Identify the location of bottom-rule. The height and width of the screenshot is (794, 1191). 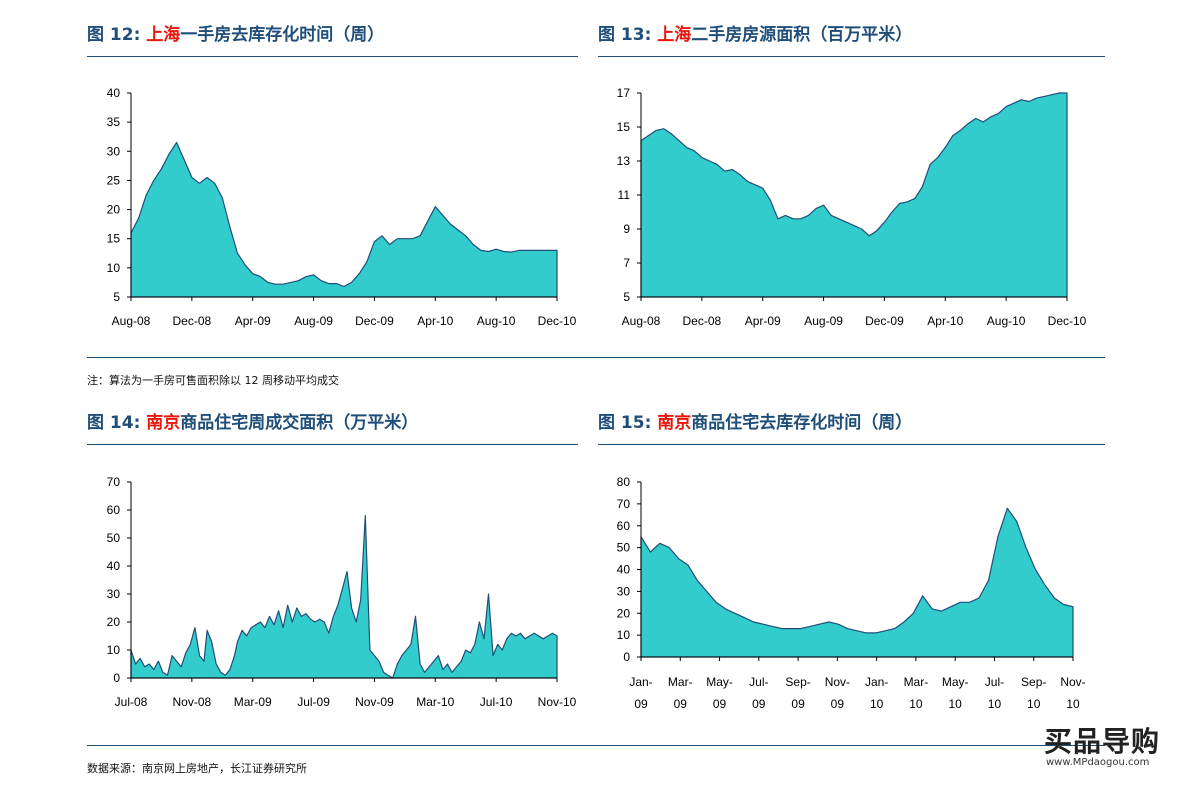
(596, 745).